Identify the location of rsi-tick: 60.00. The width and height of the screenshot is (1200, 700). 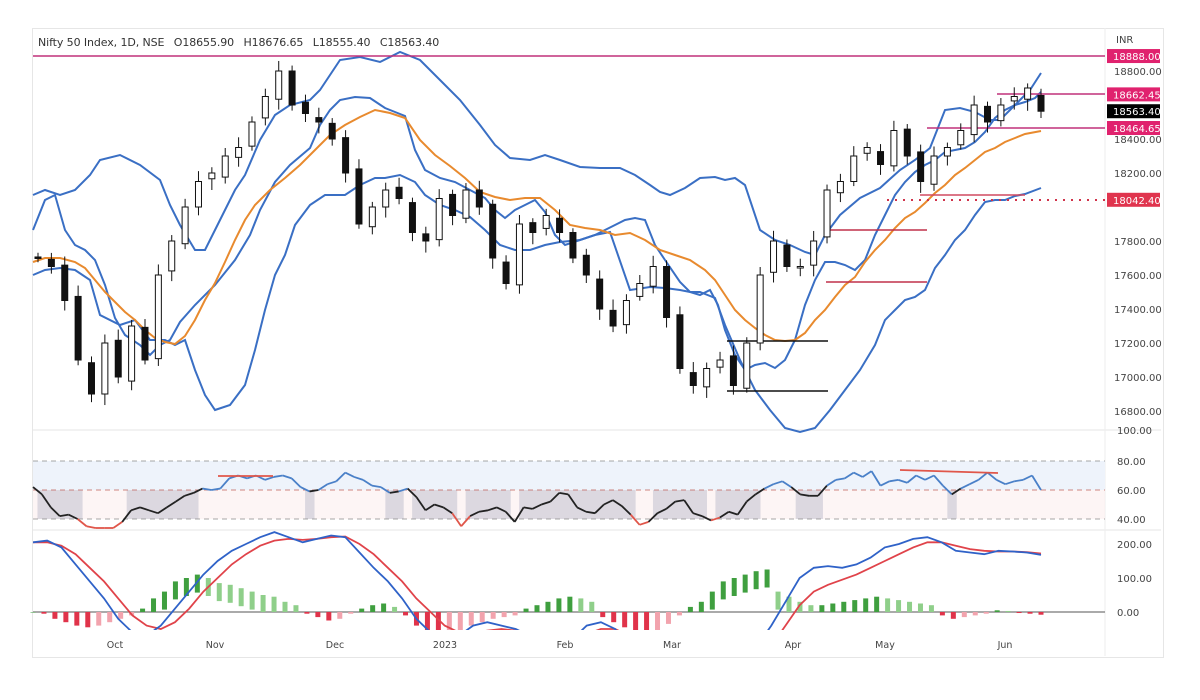
(1131, 491).